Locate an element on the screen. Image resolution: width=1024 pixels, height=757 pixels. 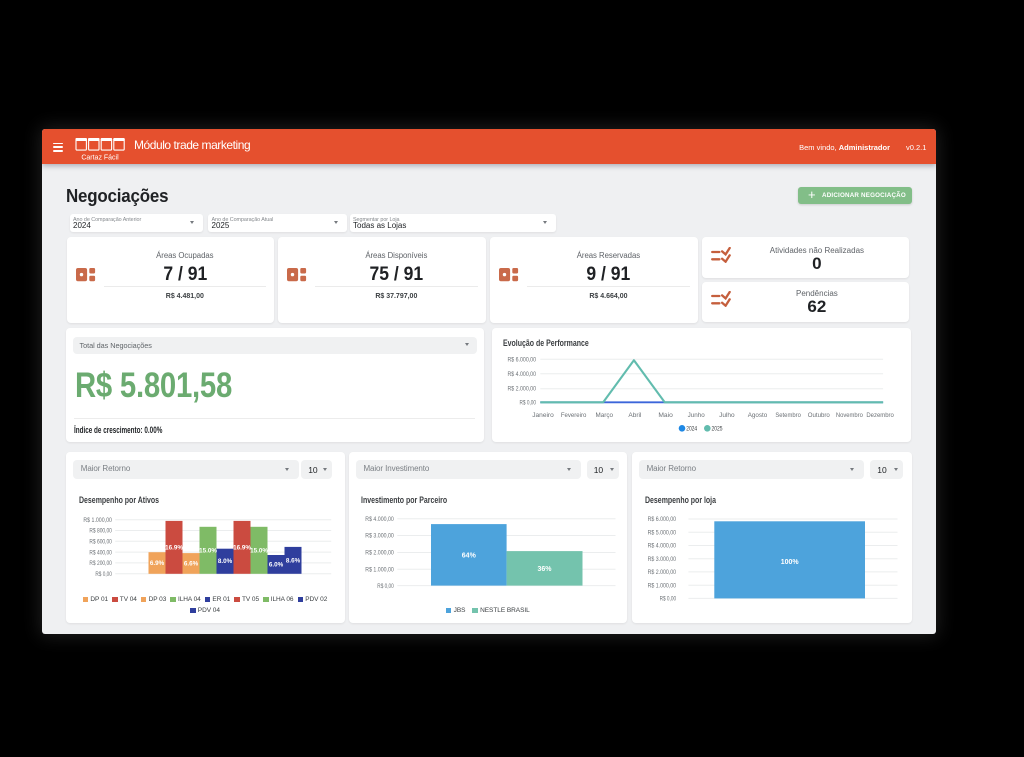
svg-text: R$ 400,00 is located at coordinates (100, 552).